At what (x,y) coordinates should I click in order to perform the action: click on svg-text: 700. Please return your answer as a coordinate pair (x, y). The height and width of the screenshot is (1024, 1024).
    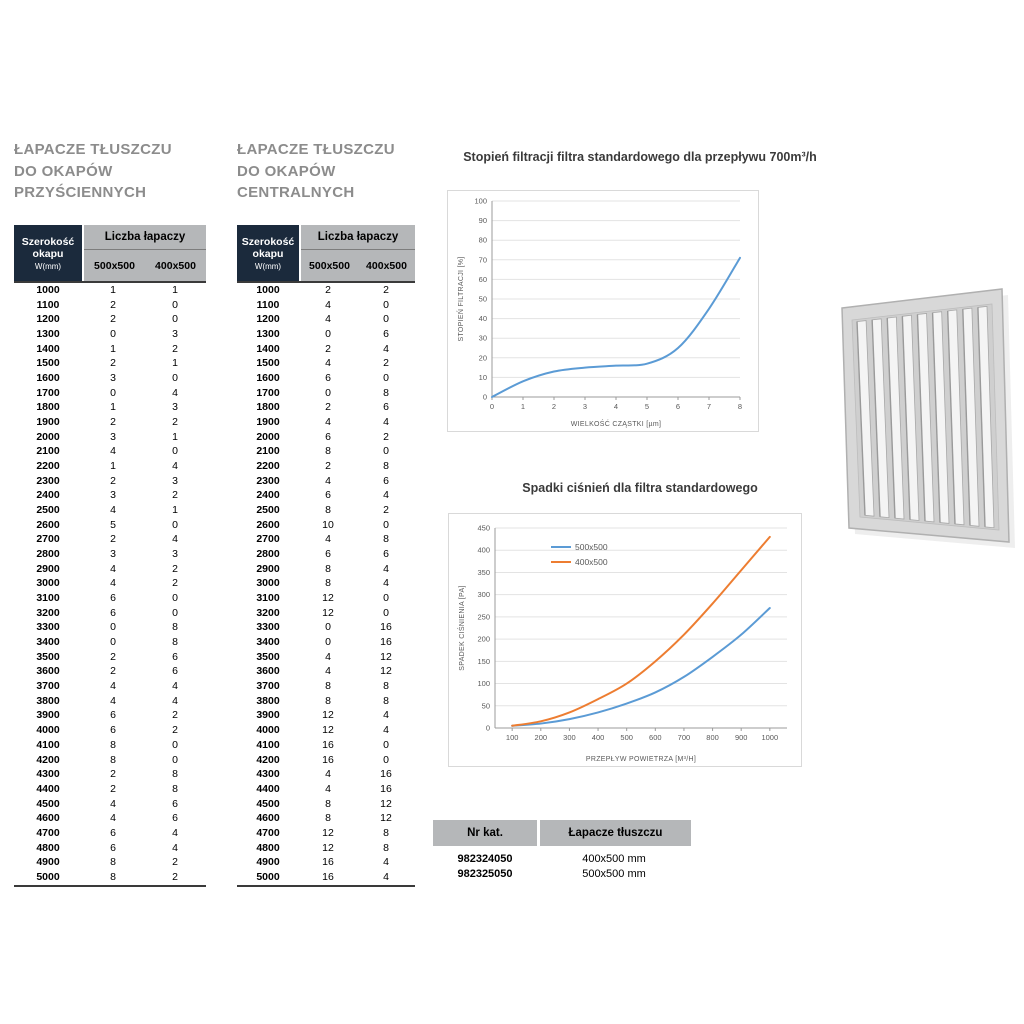
    Looking at the image, I should click on (684, 737).